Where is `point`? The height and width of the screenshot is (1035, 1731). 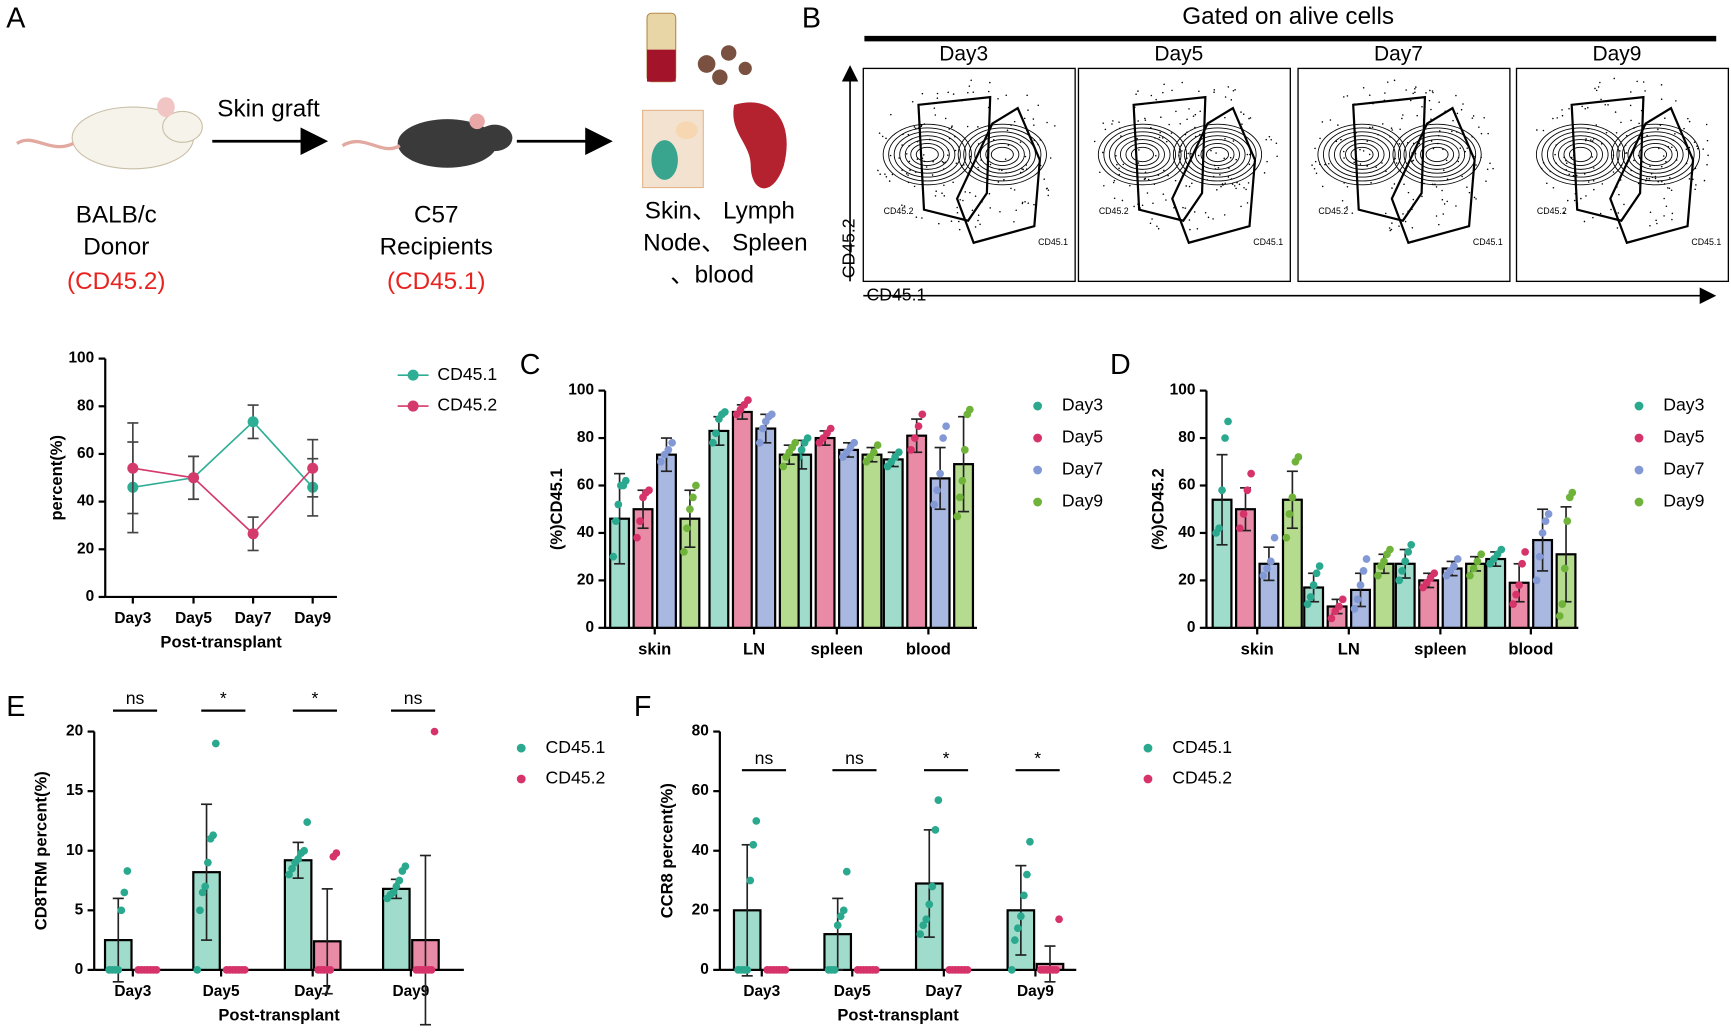 point is located at coordinates (313, 468).